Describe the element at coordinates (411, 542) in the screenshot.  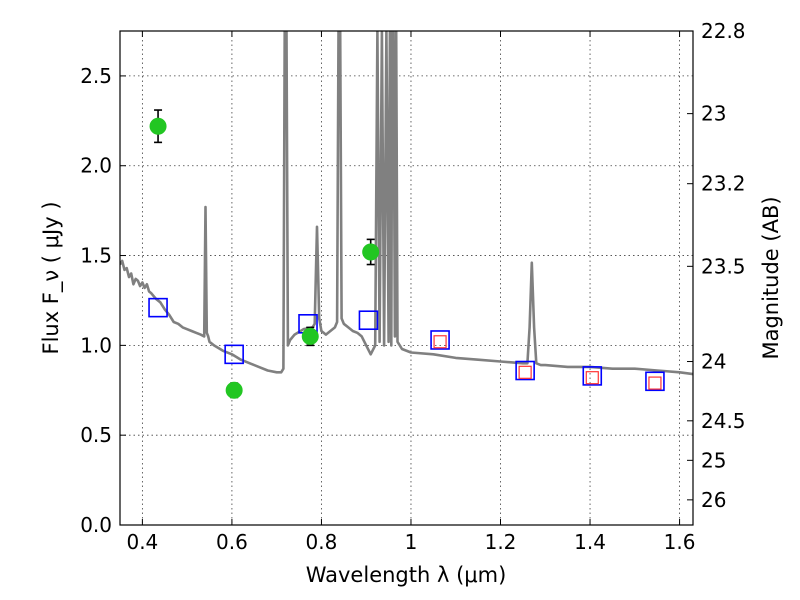
I see `x-tick-label: 1` at that location.